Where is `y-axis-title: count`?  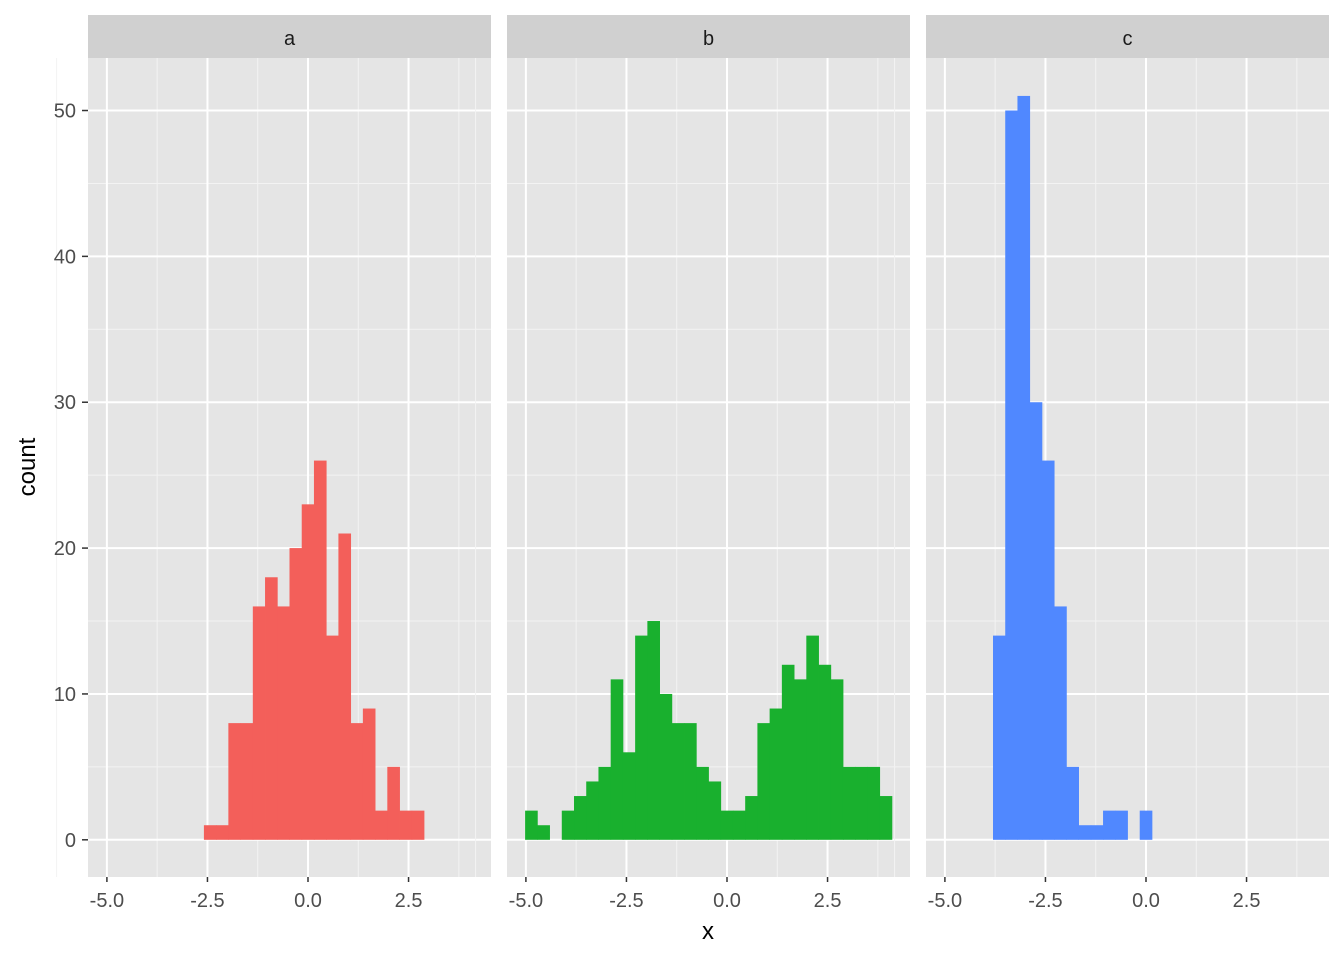
y-axis-title: count is located at coordinates (27, 466).